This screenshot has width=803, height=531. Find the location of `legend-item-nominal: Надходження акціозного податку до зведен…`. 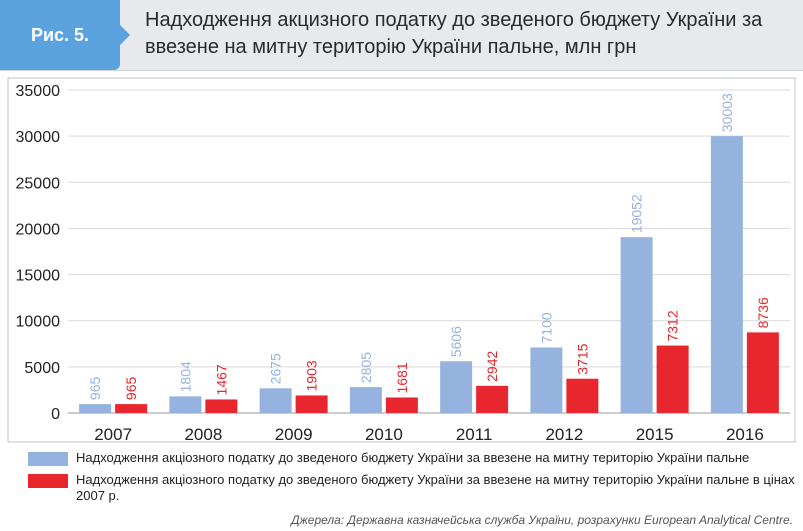

legend-item-nominal: Надходження акціозного податку до зведен… is located at coordinates (413, 458).